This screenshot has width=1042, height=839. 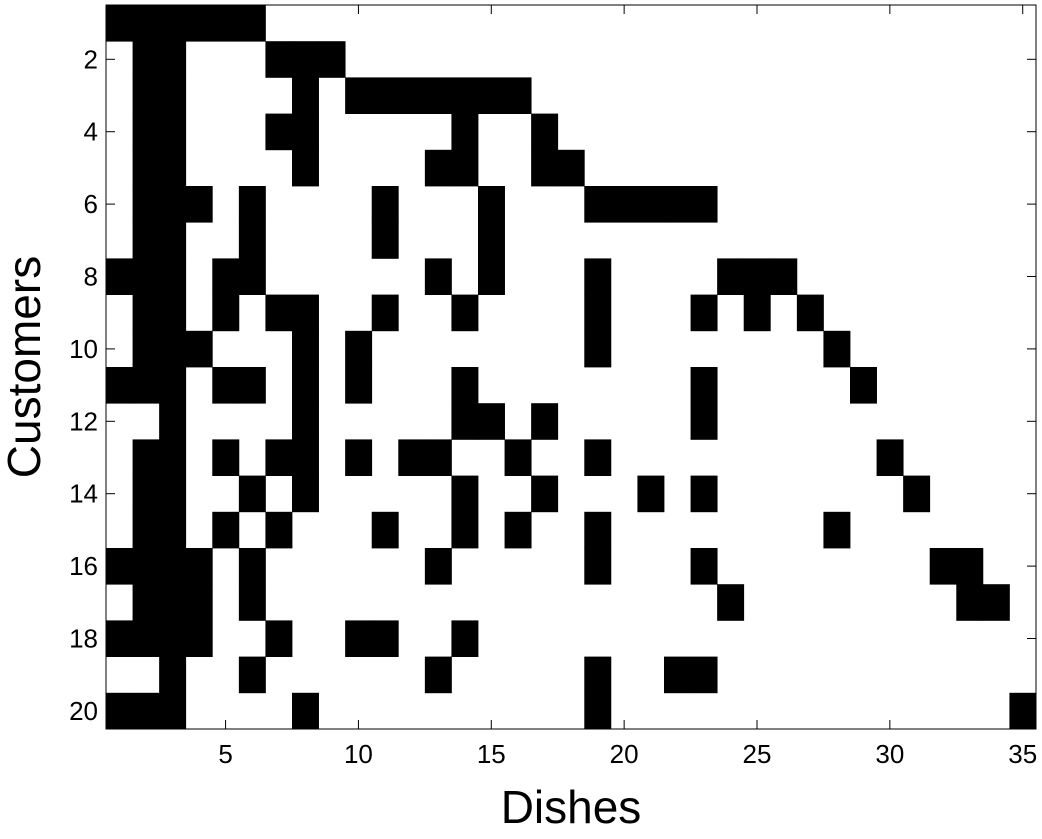 What do you see at coordinates (627, 754) in the screenshot?
I see `x-tick-labels: 5 10 15 20 25 30 35` at bounding box center [627, 754].